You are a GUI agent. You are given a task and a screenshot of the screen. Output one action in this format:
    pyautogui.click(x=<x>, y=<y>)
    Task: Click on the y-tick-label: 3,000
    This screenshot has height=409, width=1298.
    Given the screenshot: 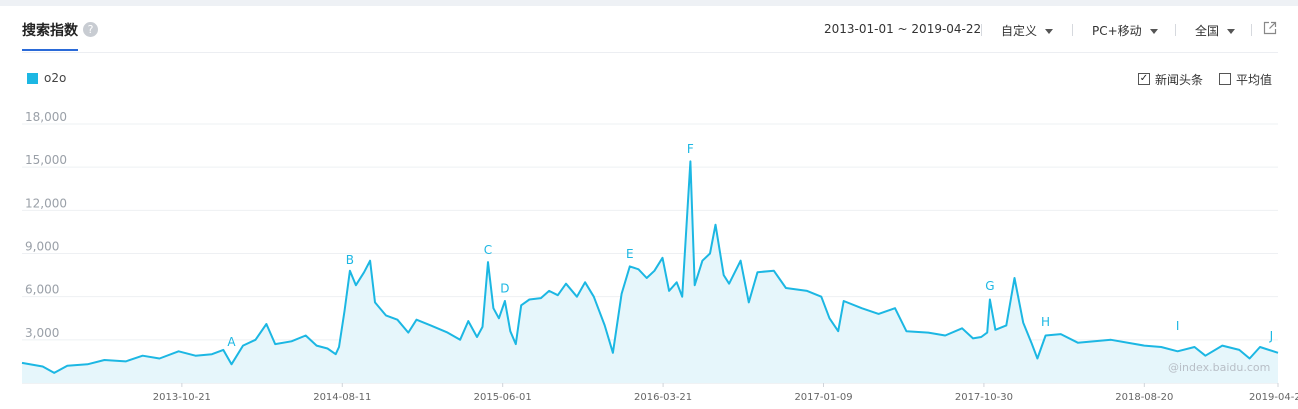 What is the action you would take?
    pyautogui.click(x=42, y=333)
    